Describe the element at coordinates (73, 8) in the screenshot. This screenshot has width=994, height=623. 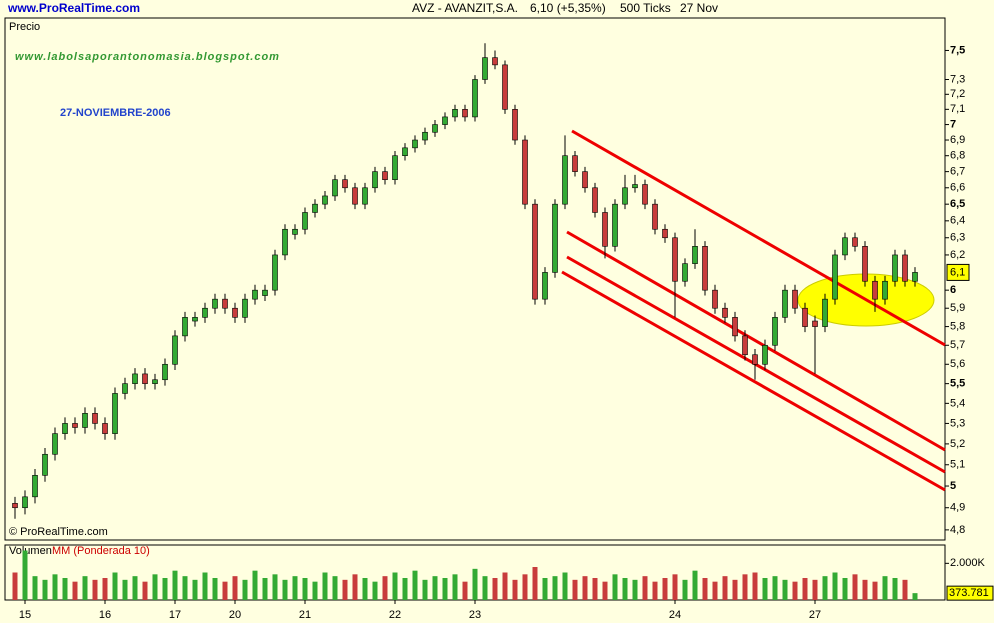
I see `site: www.ProRealTime.com` at that location.